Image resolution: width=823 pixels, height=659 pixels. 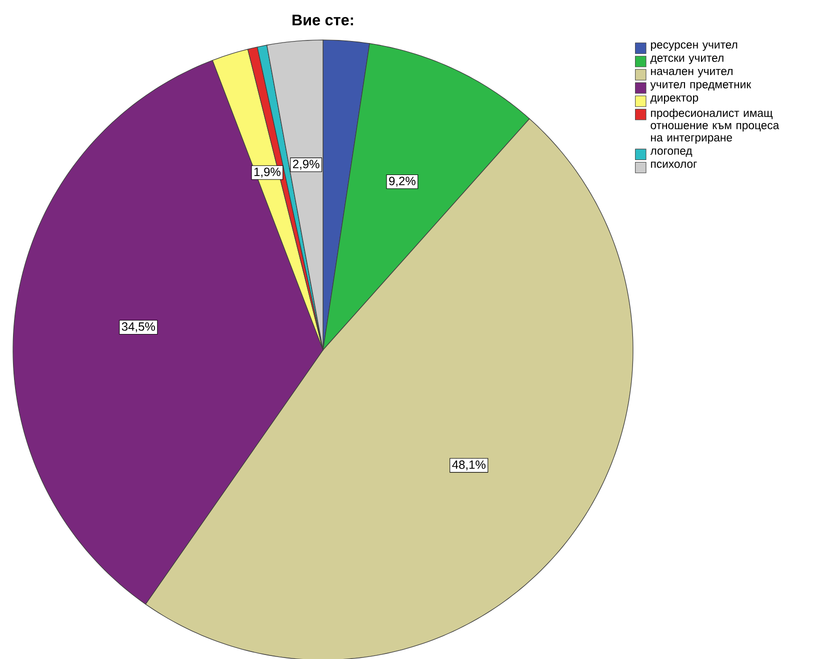 What do you see at coordinates (691, 73) in the screenshot?
I see `legend-label: начален учител` at bounding box center [691, 73].